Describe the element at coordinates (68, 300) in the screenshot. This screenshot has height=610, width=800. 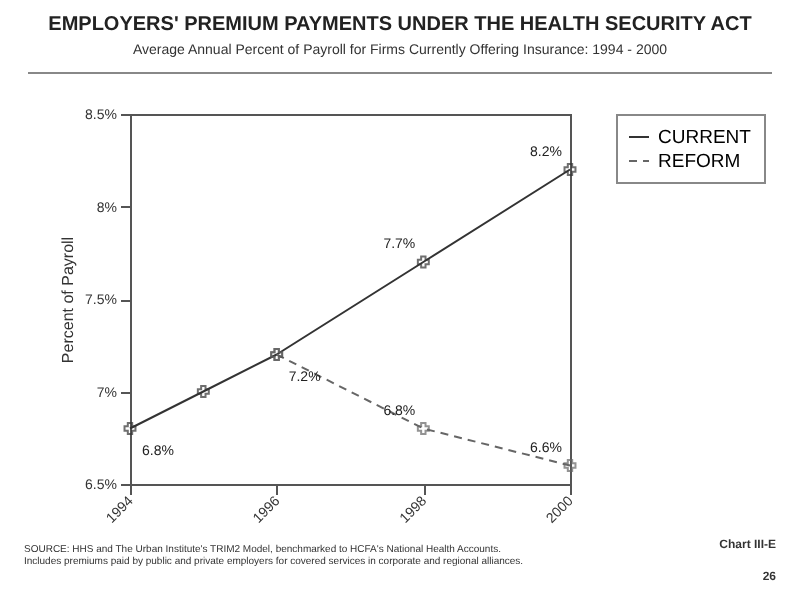
I see `y-axis-title: Percent of Payroll` at that location.